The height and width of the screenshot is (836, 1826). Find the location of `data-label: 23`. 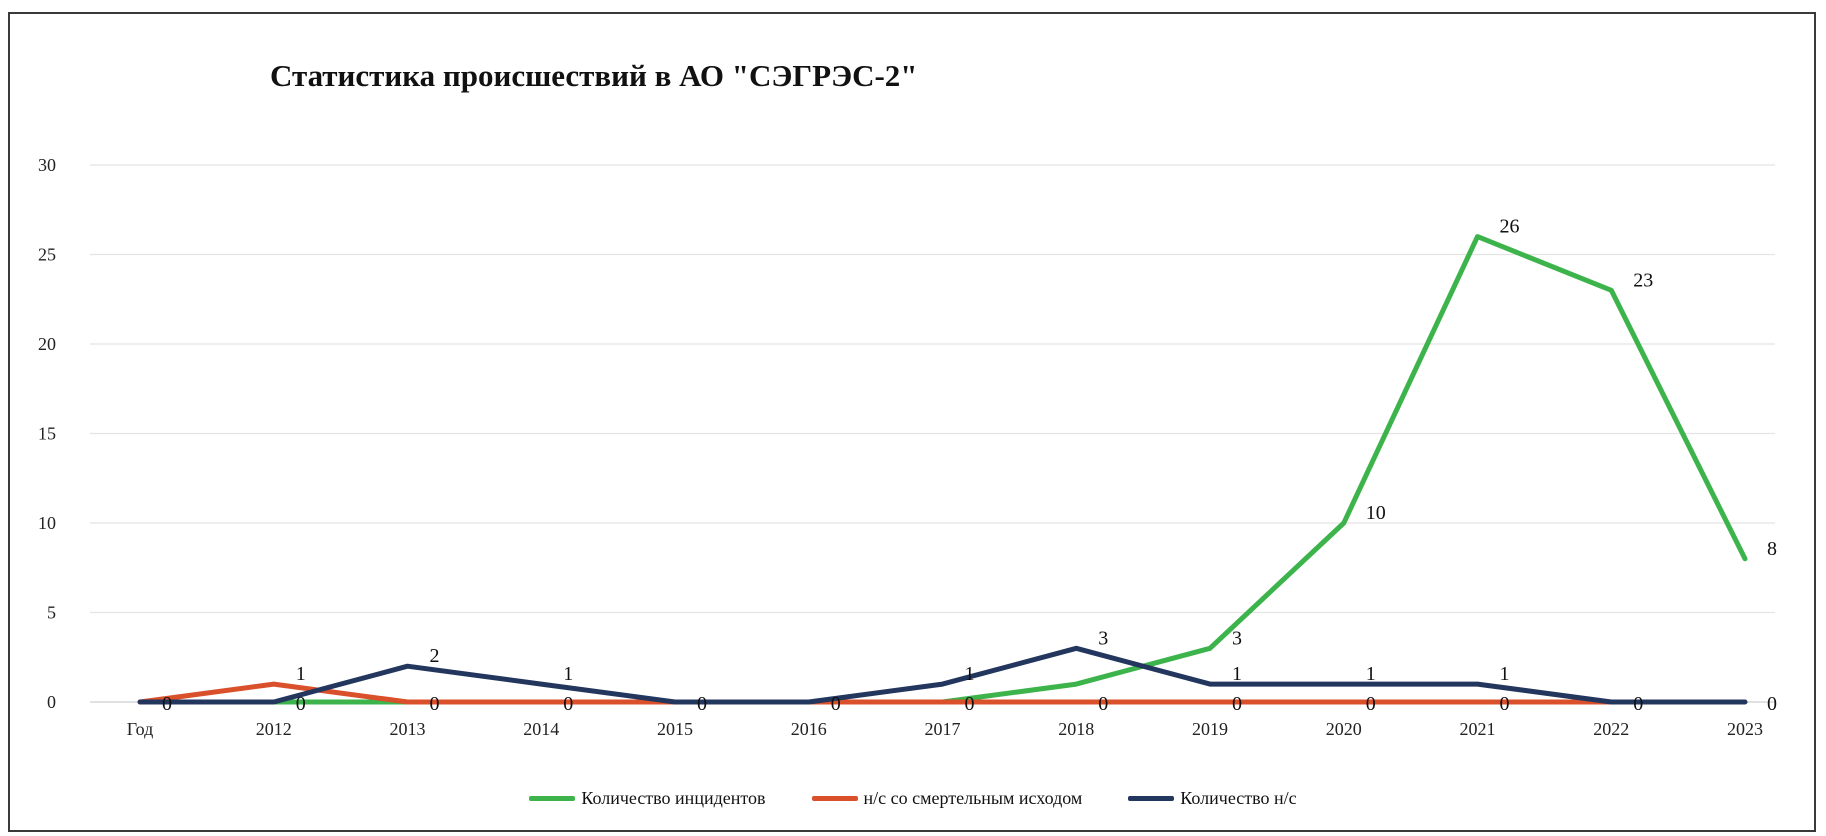

data-label: 23 is located at coordinates (1643, 280).